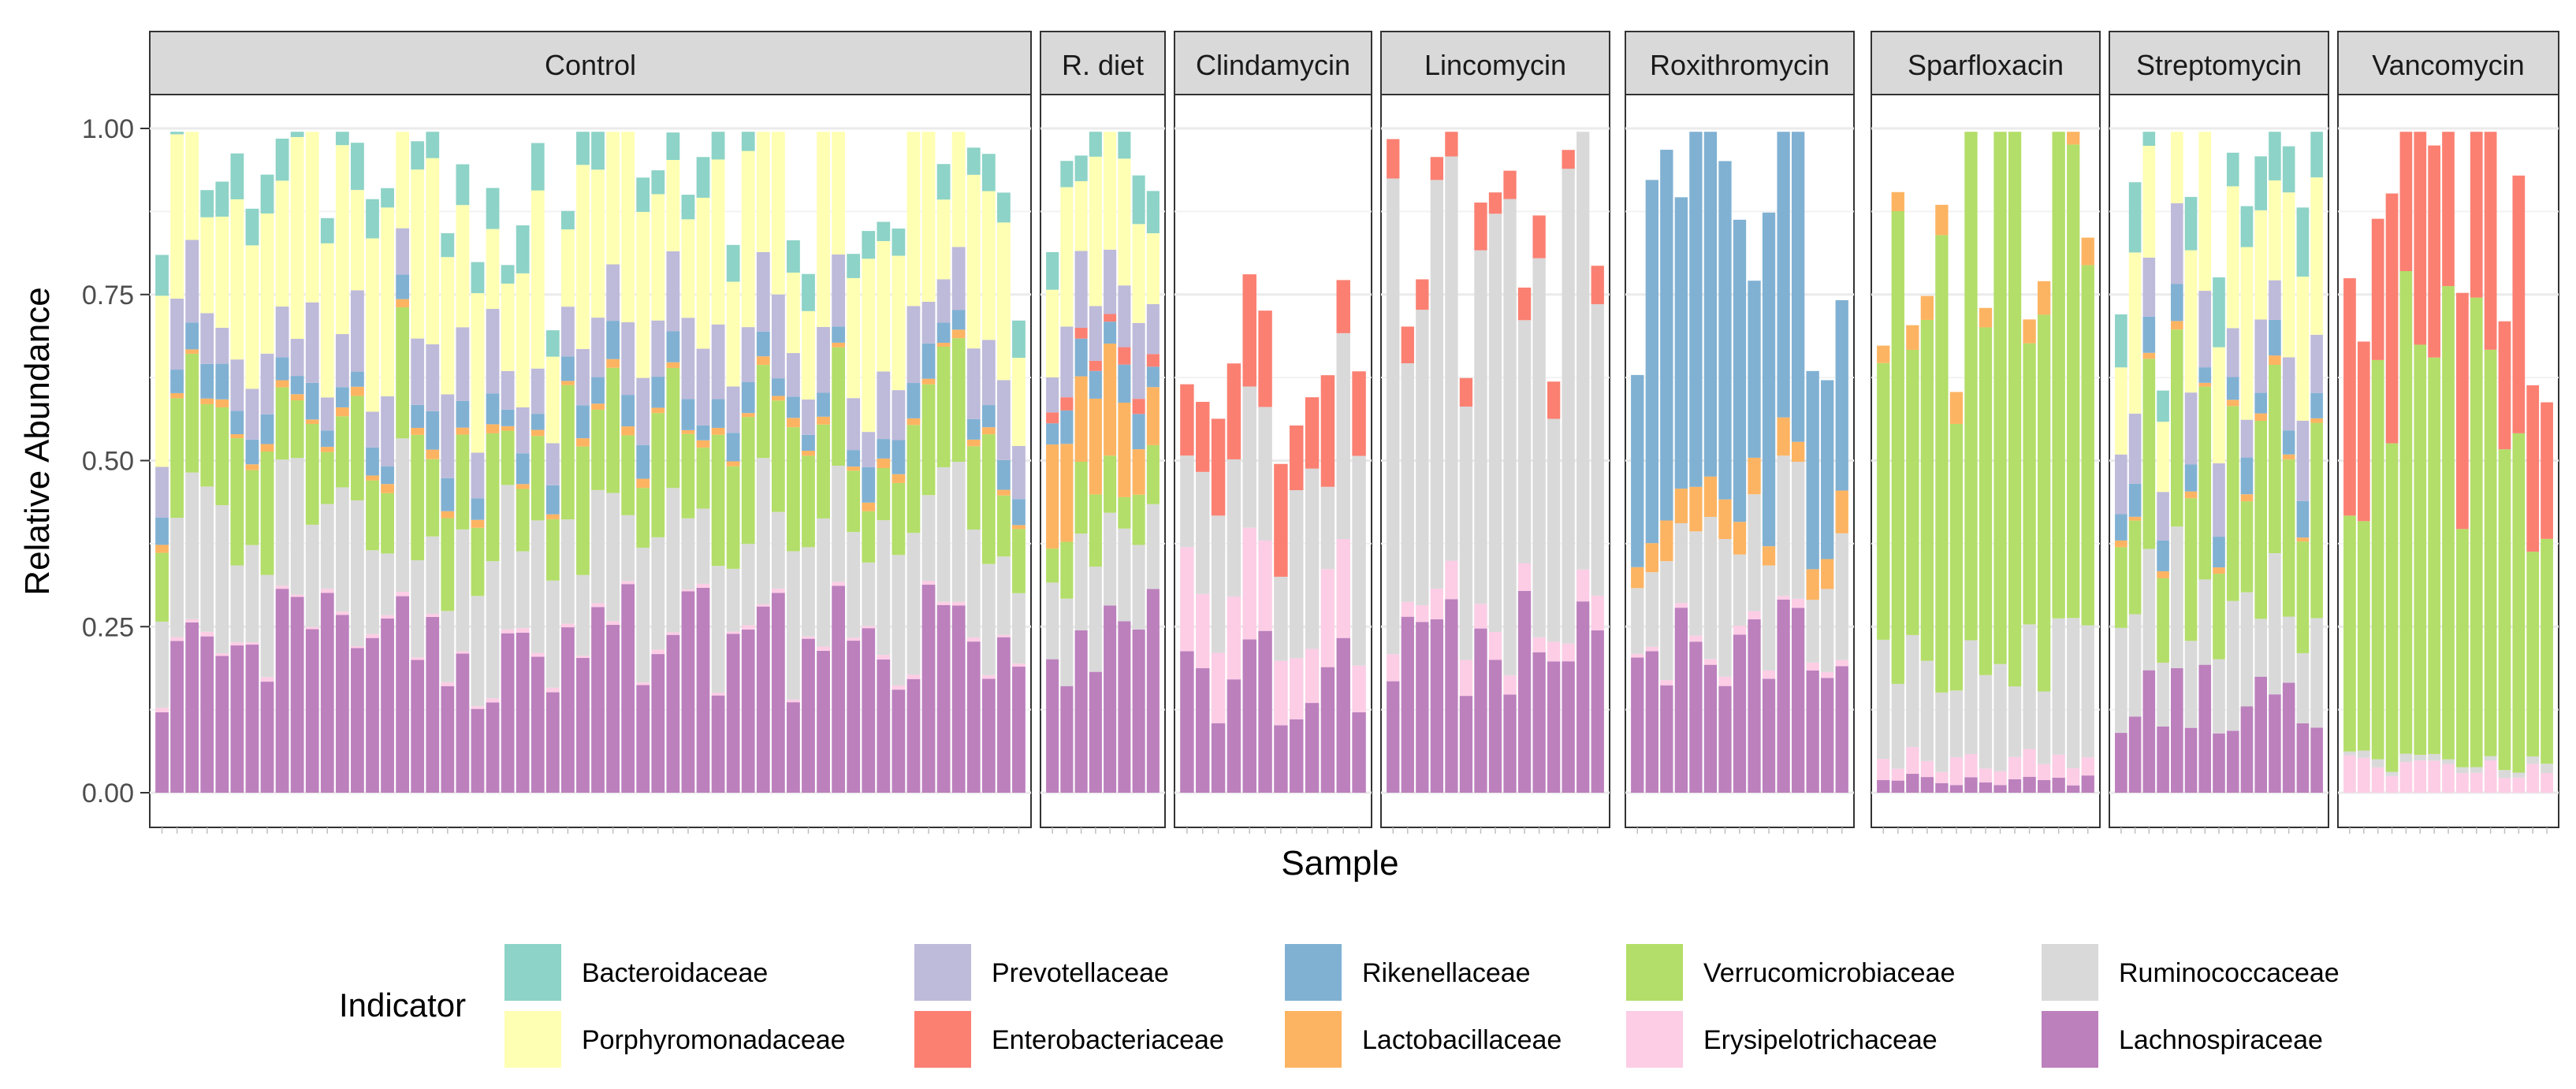 This screenshot has height=1089, width=2576. Describe the element at coordinates (1740, 65) in the screenshot. I see `facet-strip-label: Roxithromycin` at that location.